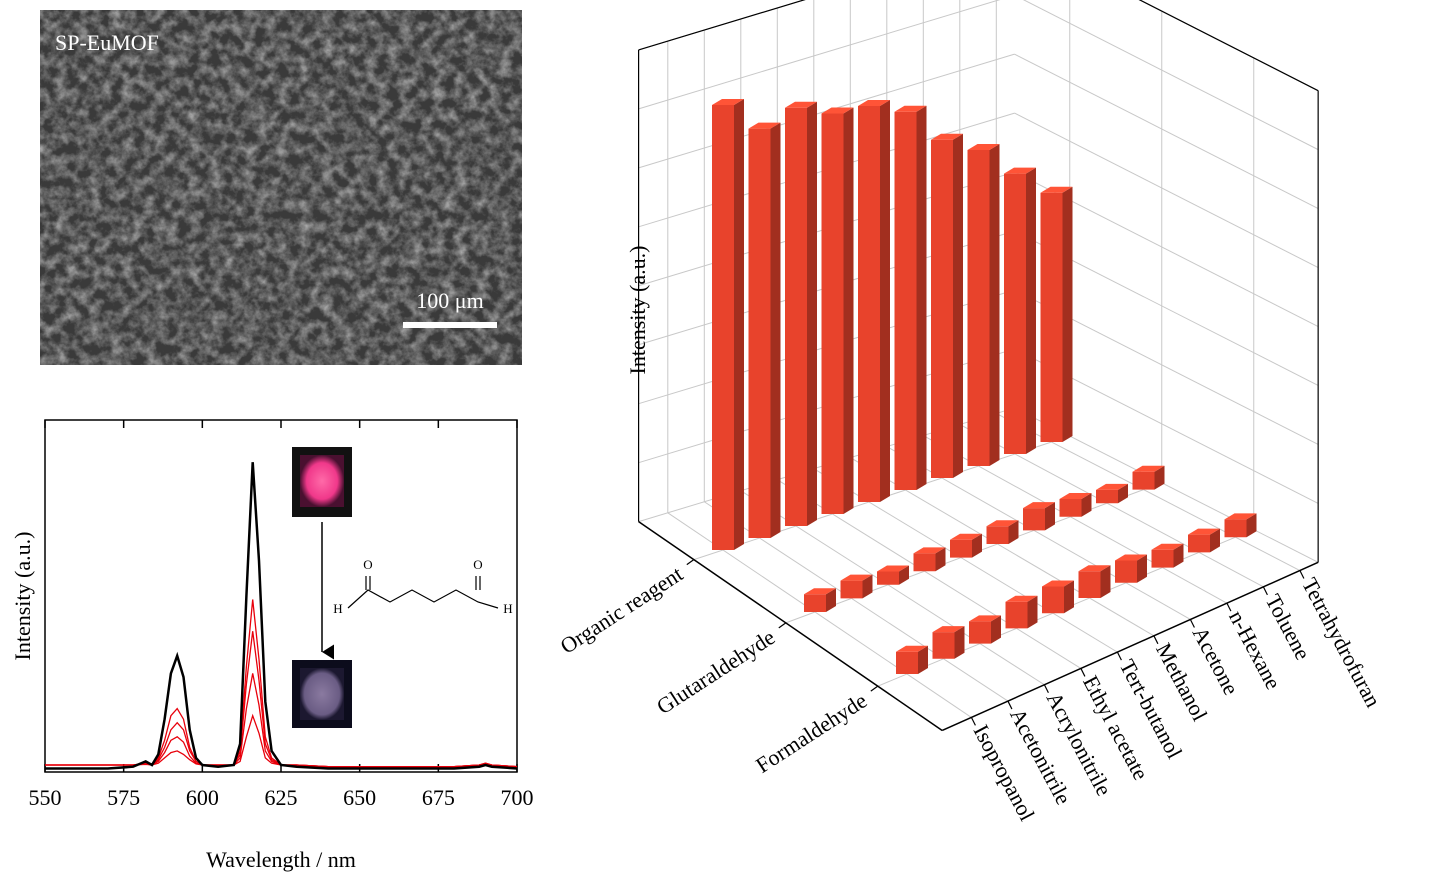 The height and width of the screenshot is (886, 1448). What do you see at coordinates (423, 599) in the screenshot?
I see `molecule` at bounding box center [423, 599].